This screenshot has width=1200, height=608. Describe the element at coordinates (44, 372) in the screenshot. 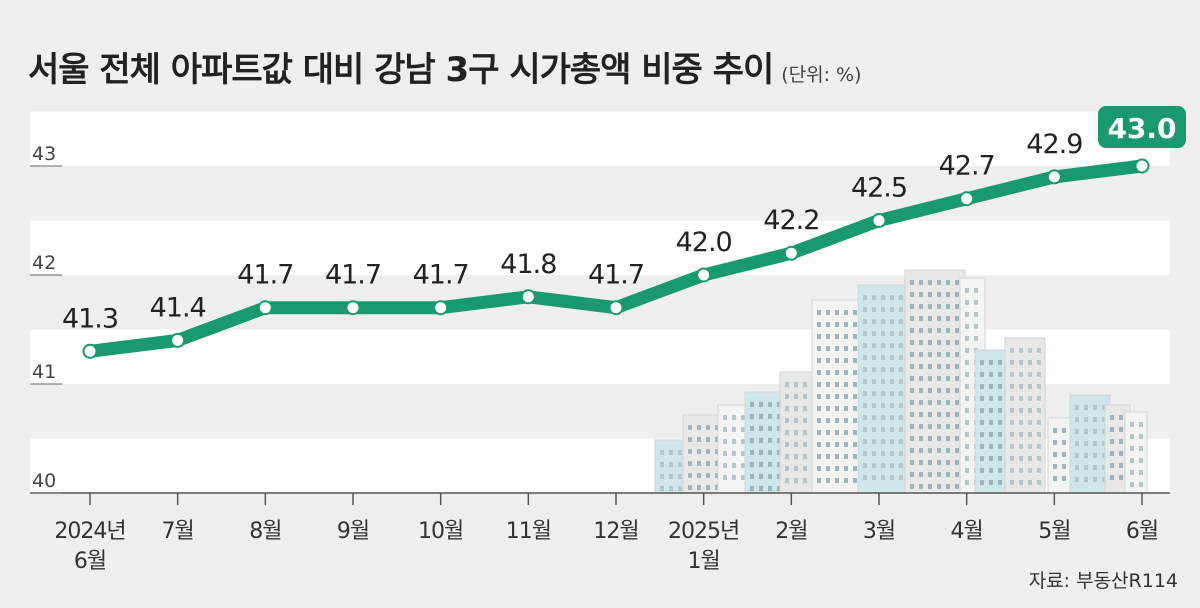

I see `y-tick-label: 41` at that location.